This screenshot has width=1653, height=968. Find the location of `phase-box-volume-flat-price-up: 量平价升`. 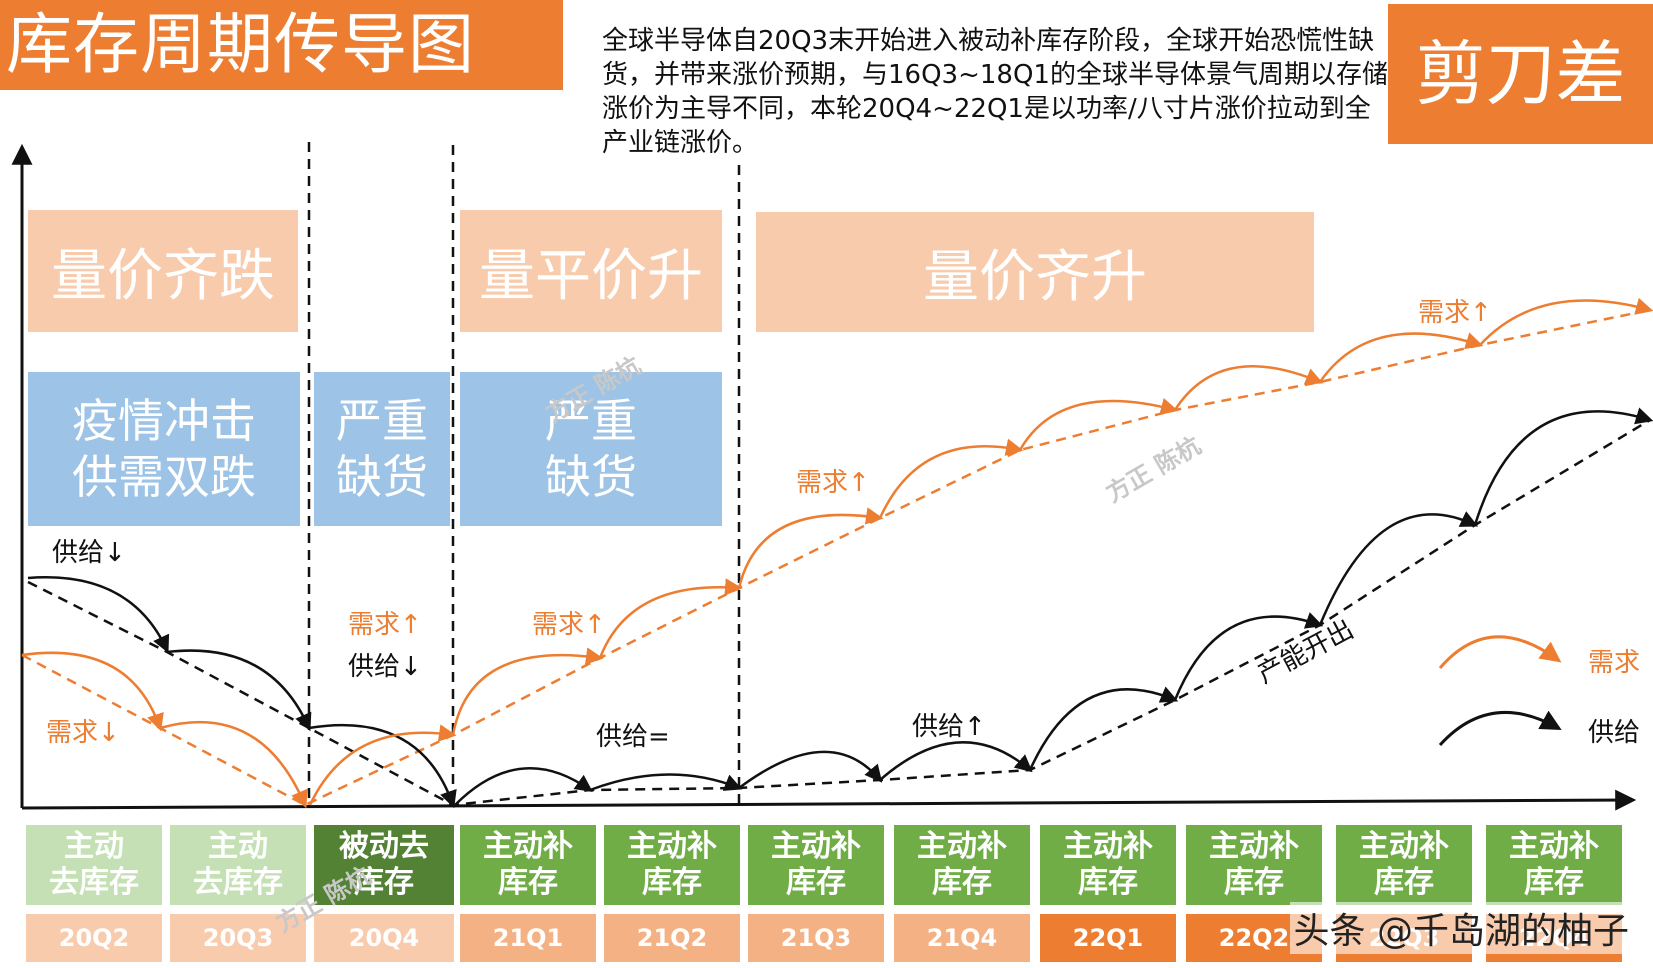

phase-box-volume-flat-price-up: 量平价升 is located at coordinates (591, 271).